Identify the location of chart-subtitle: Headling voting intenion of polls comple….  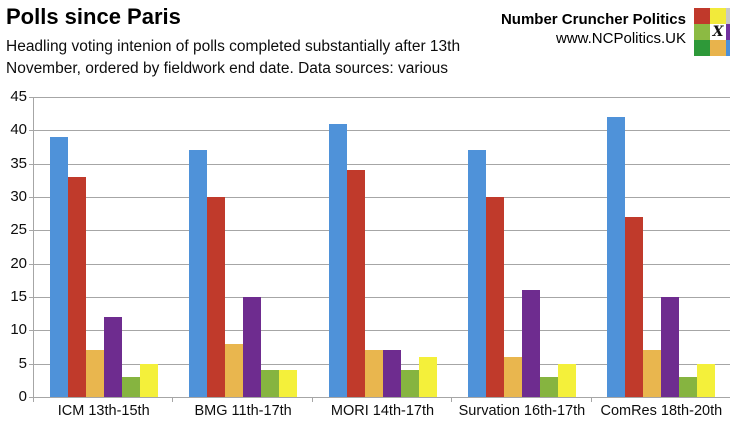
(233, 57).